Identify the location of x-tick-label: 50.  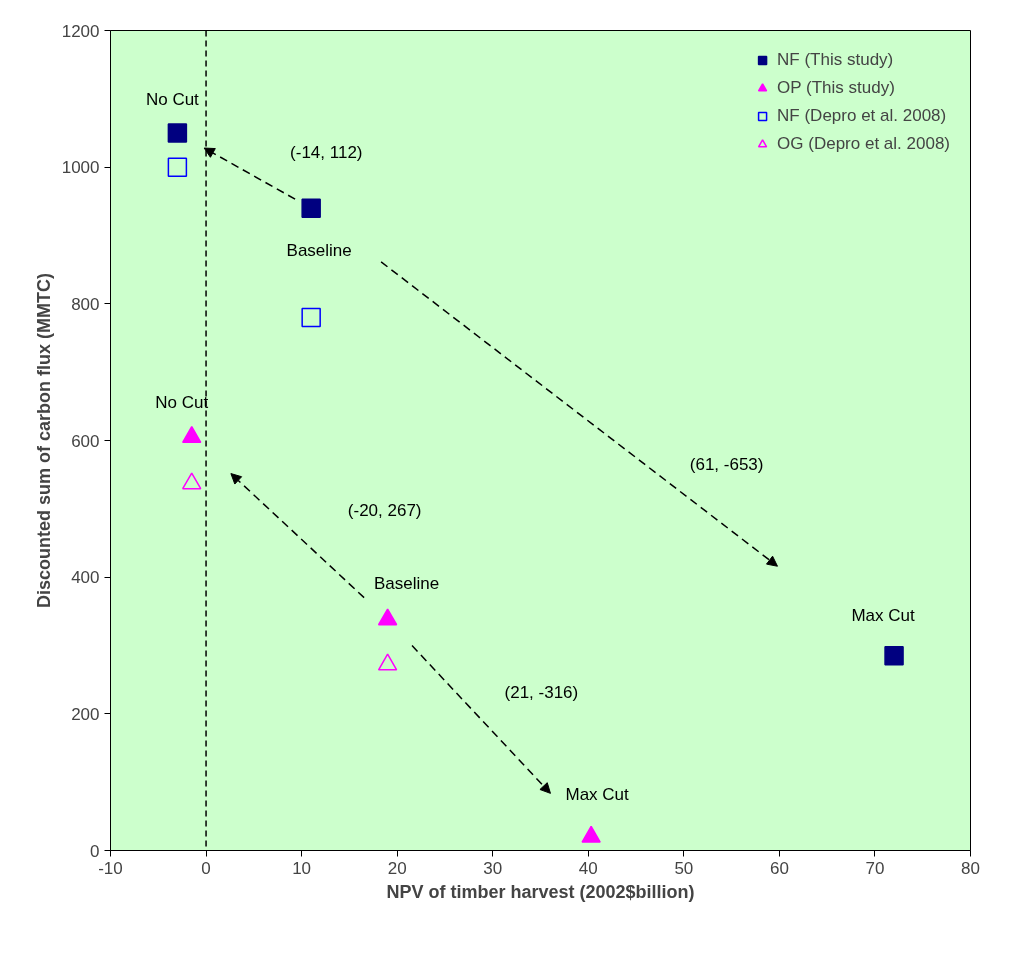
(684, 868).